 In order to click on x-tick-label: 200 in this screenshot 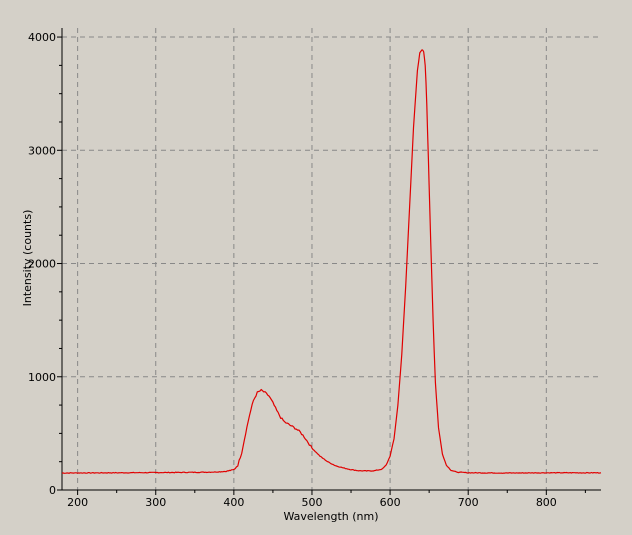, I will do `click(77, 502)`.